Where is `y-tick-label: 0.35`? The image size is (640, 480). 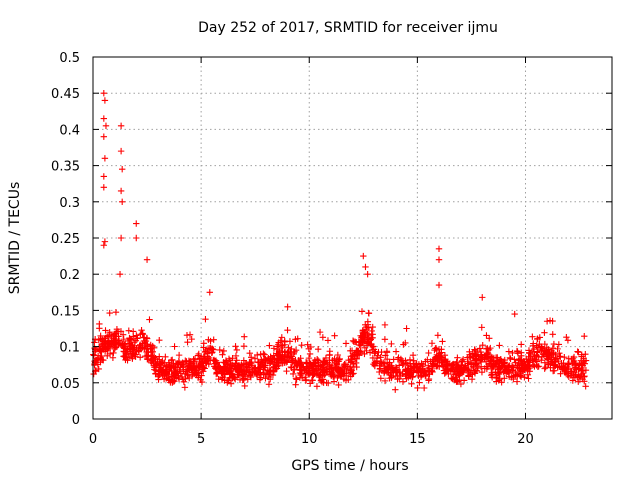
y-tick-label: 0.35 is located at coordinates (65, 167).